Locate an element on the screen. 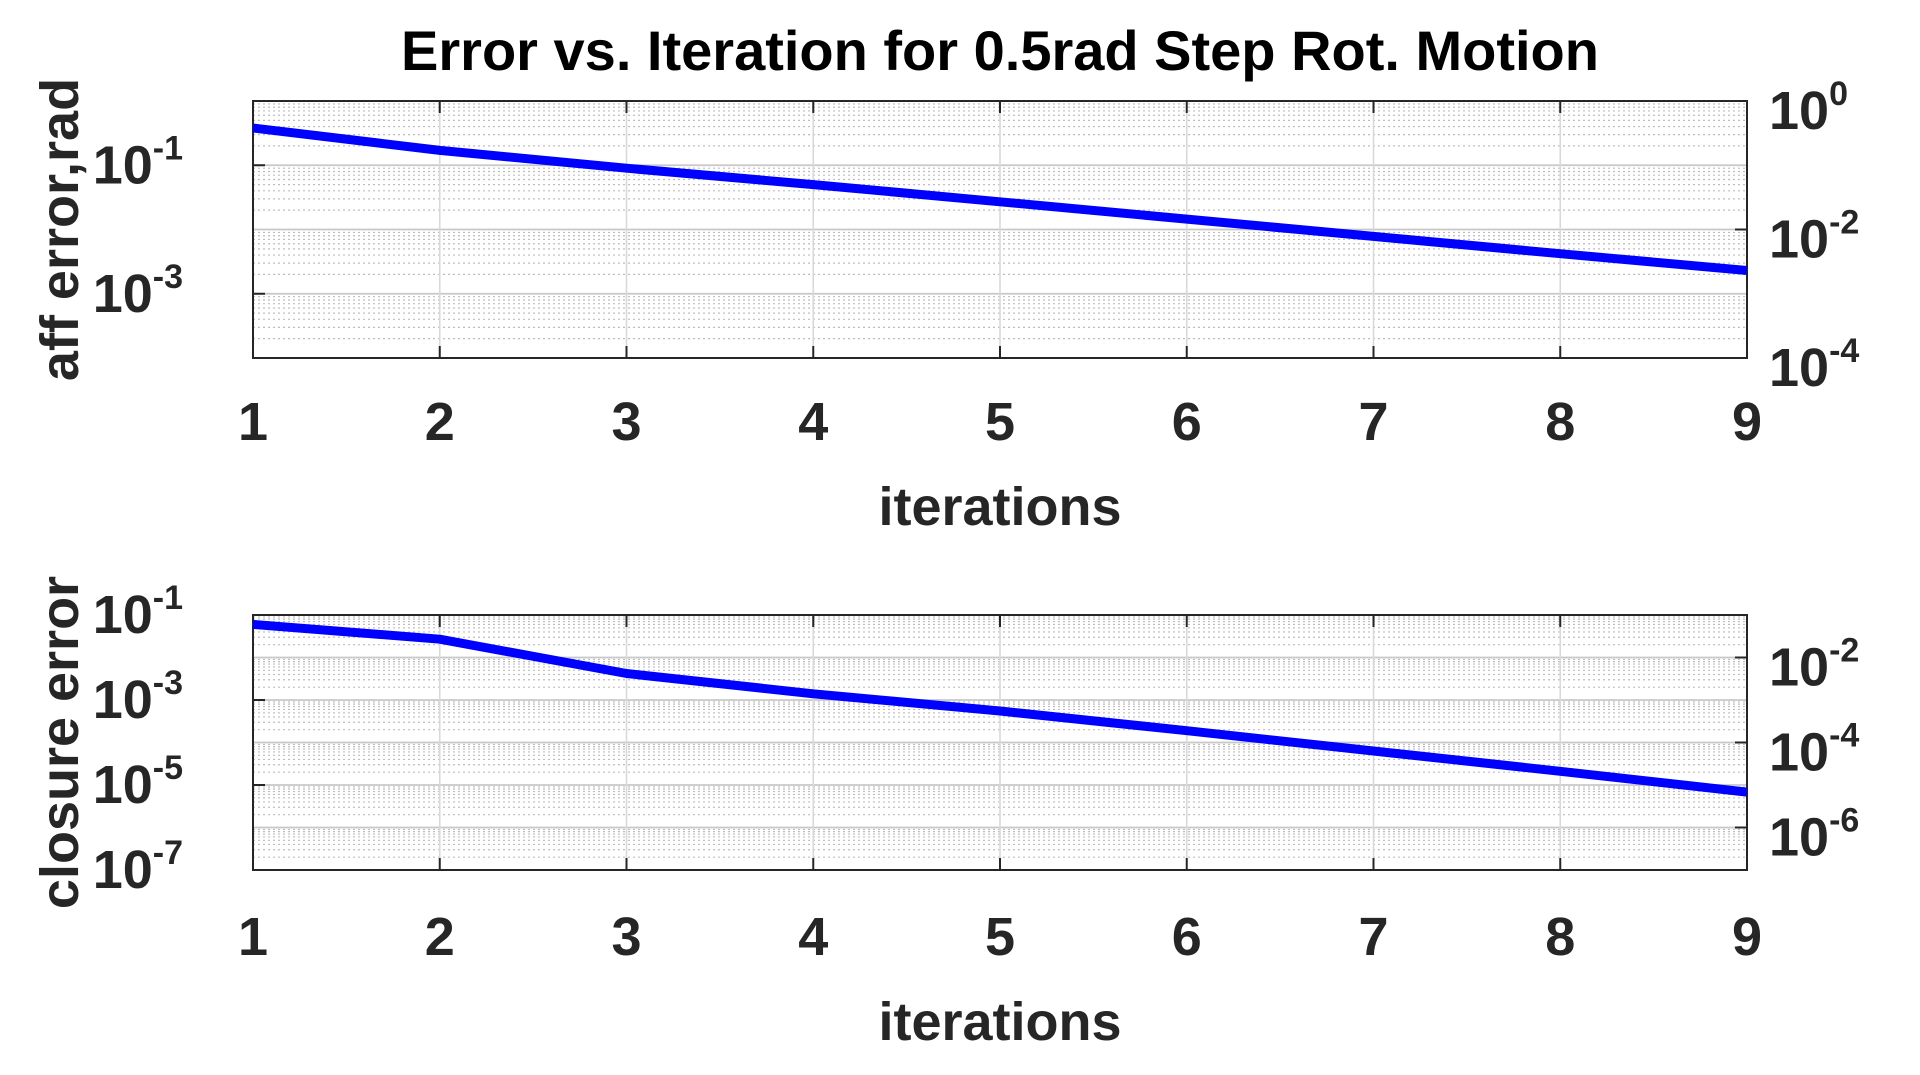 The height and width of the screenshot is (1075, 1920). y-tick-label: 10⁻⁵ is located at coordinates (138, 782).